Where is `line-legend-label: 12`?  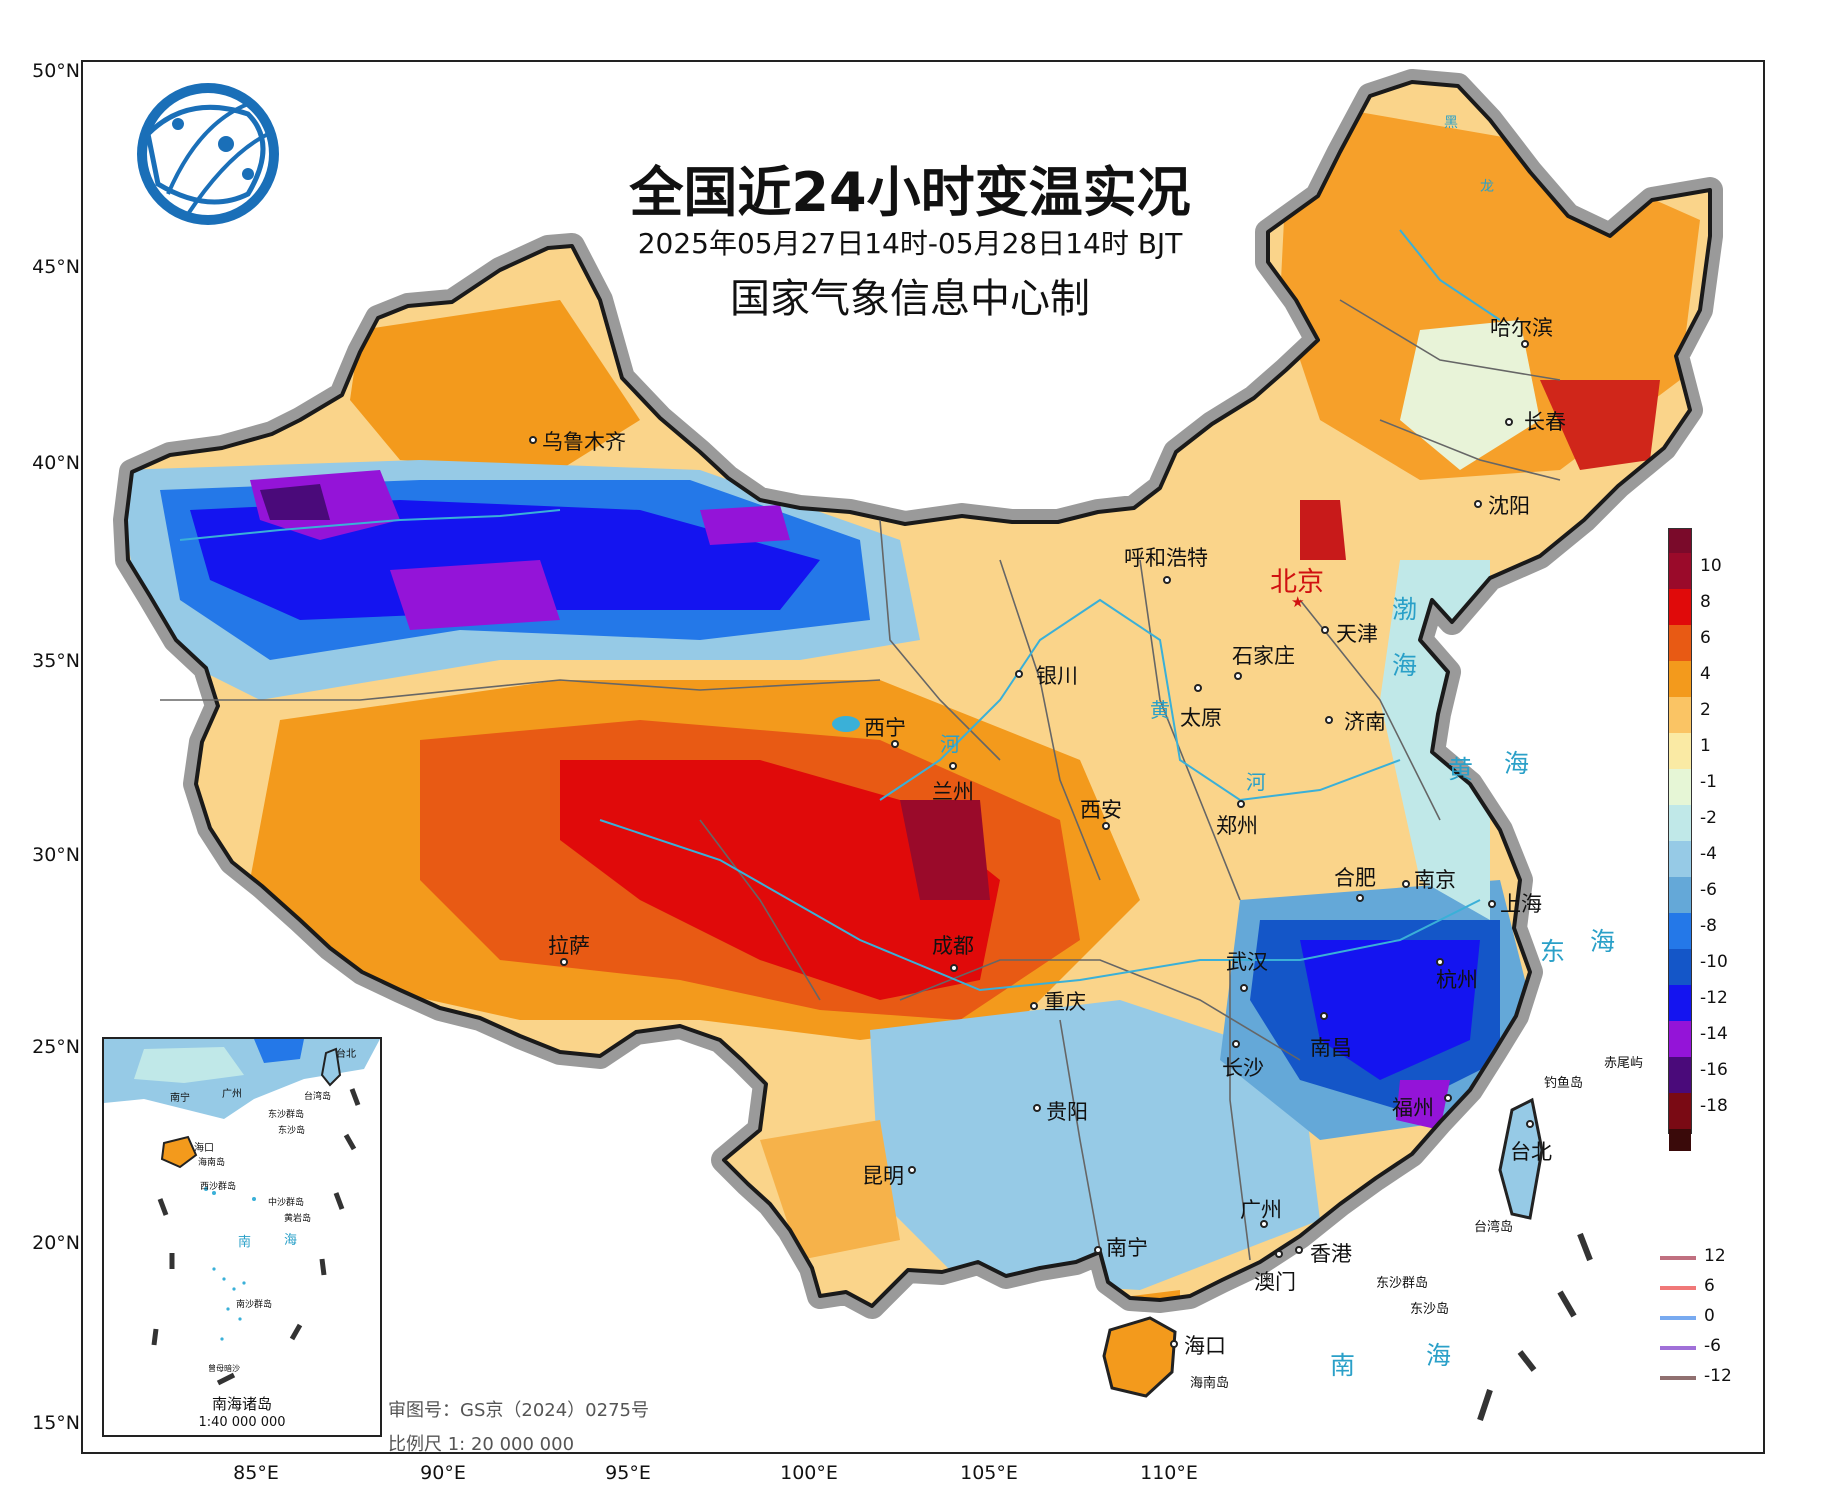
line-legend-label: 12 is located at coordinates (1715, 1256).